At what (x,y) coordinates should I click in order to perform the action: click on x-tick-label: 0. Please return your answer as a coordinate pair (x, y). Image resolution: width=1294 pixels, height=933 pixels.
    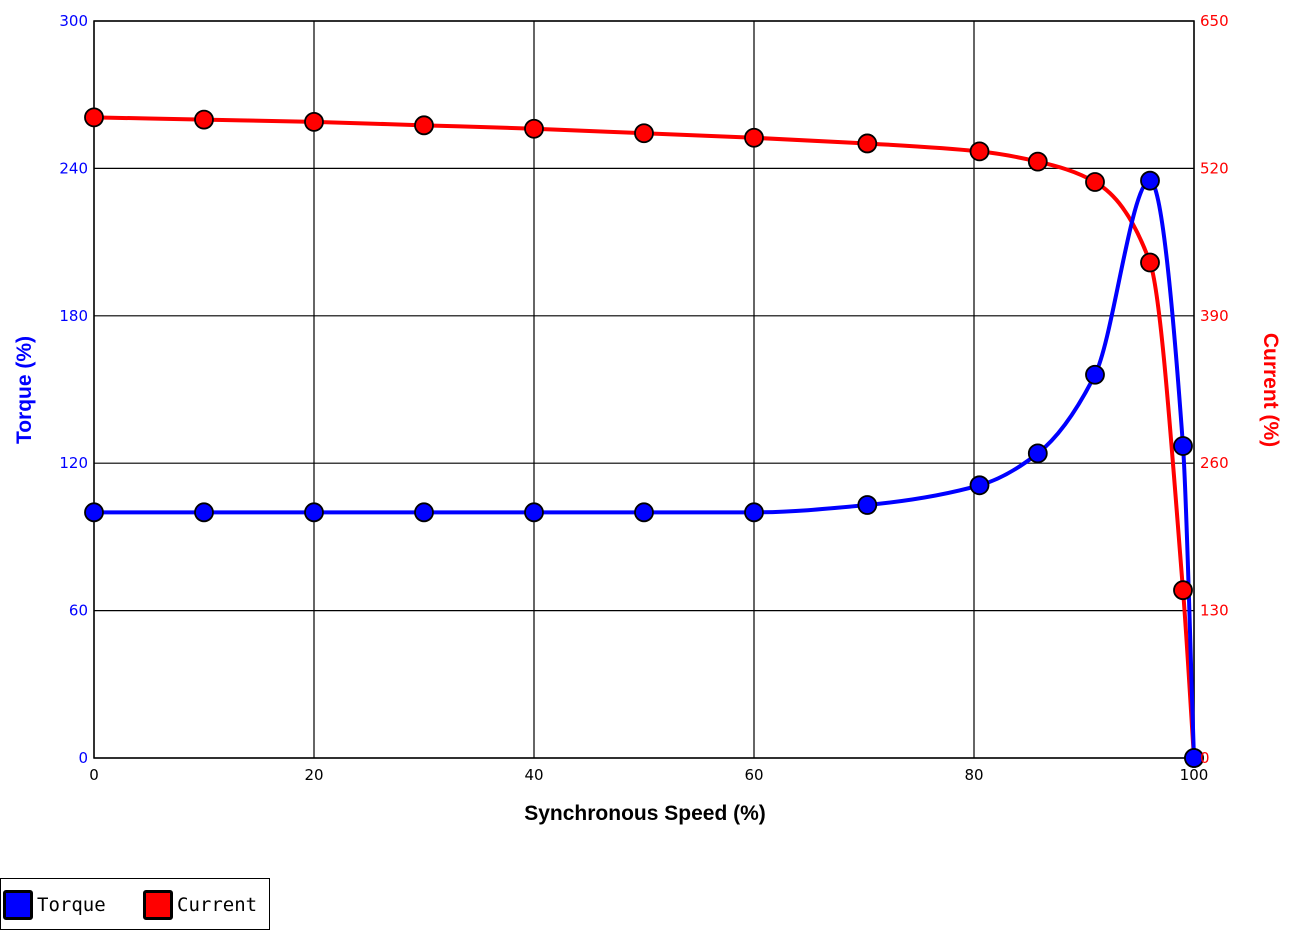
    Looking at the image, I should click on (94, 775).